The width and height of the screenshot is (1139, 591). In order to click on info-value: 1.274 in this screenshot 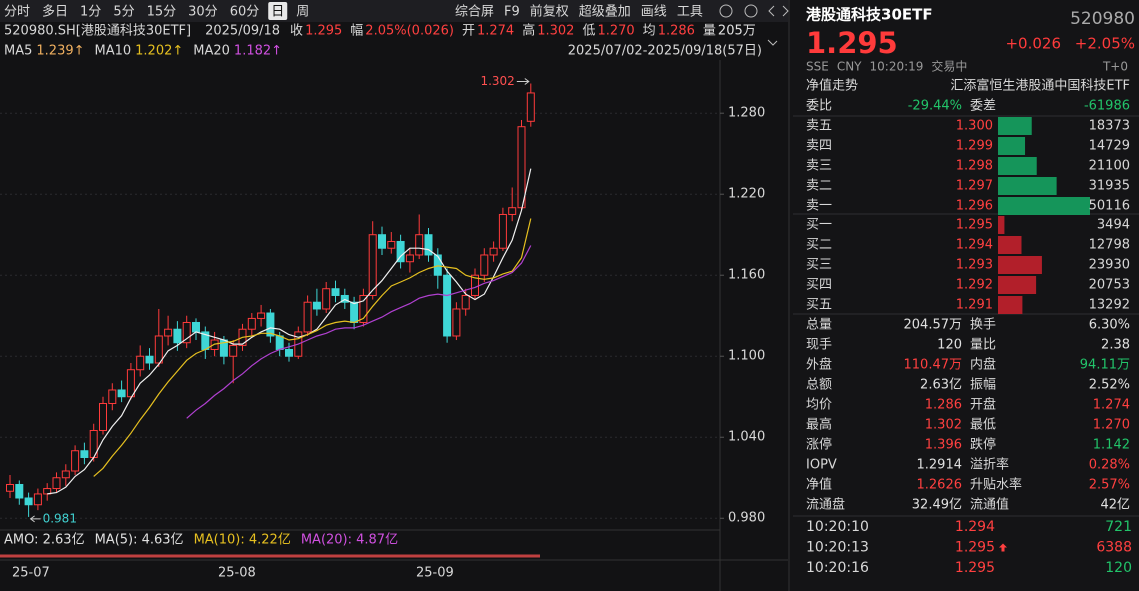, I will do `click(495, 31)`.